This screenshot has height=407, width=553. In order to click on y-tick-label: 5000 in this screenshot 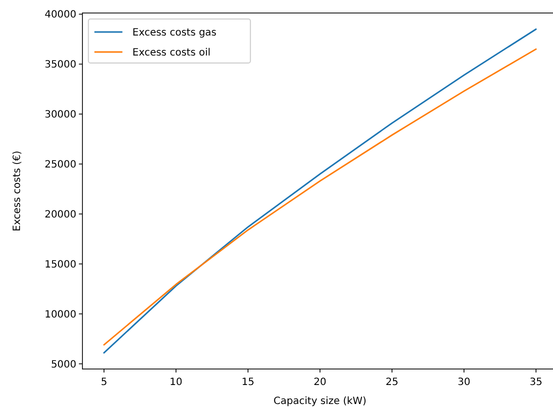, I will do `click(63, 364)`.